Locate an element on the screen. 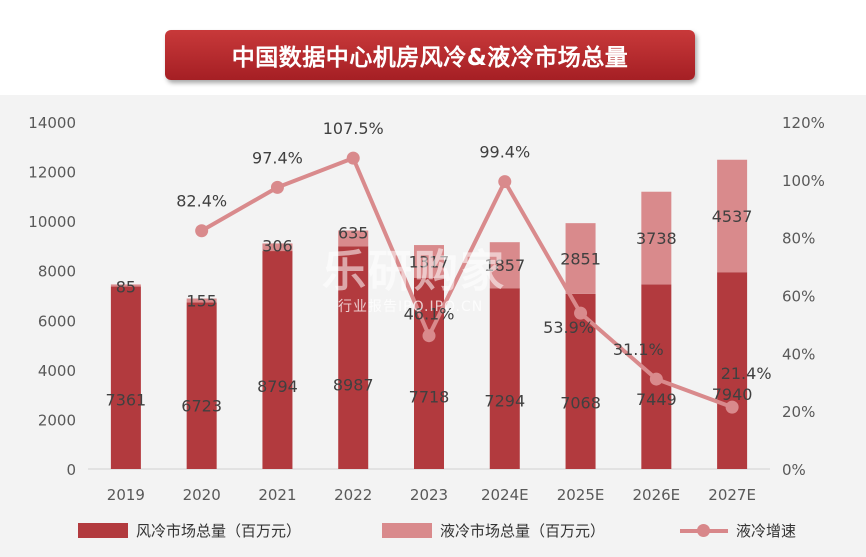  growth-label: 97.4% is located at coordinates (277, 157).